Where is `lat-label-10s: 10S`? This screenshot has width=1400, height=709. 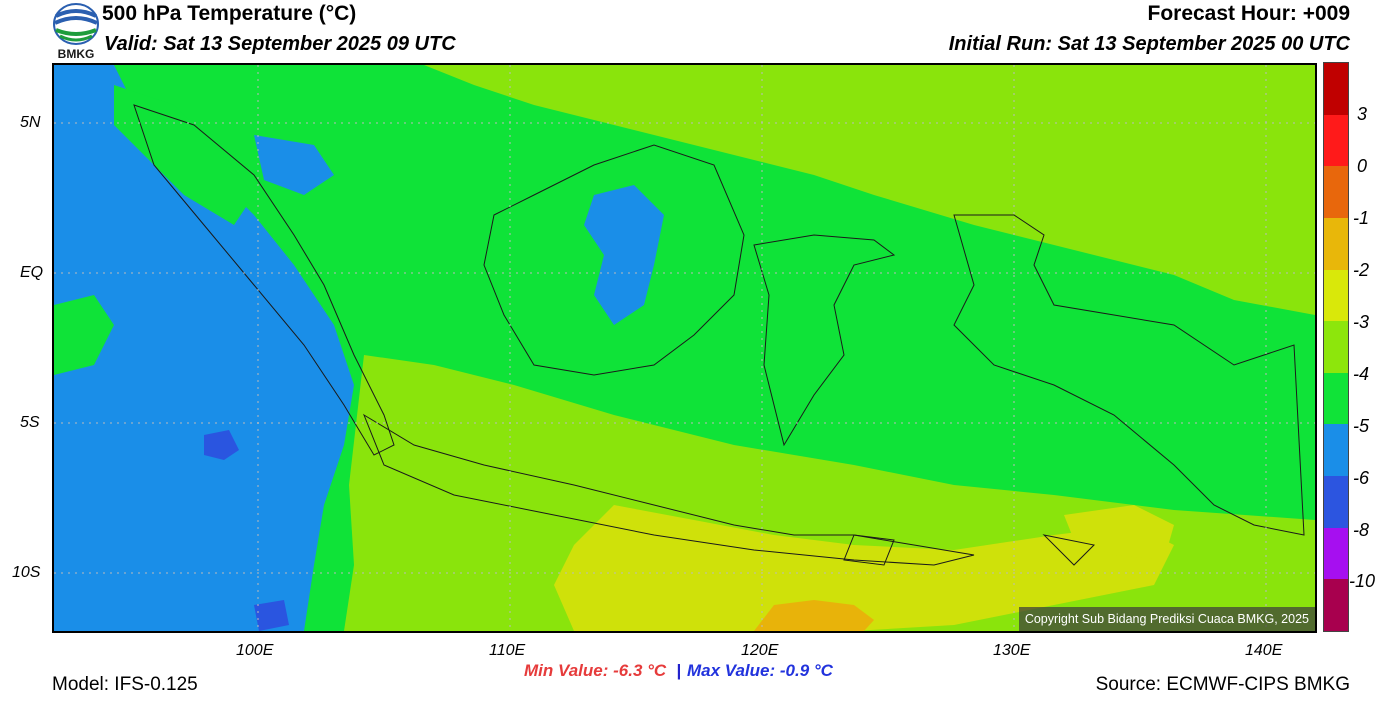 lat-label-10s: 10S is located at coordinates (26, 572).